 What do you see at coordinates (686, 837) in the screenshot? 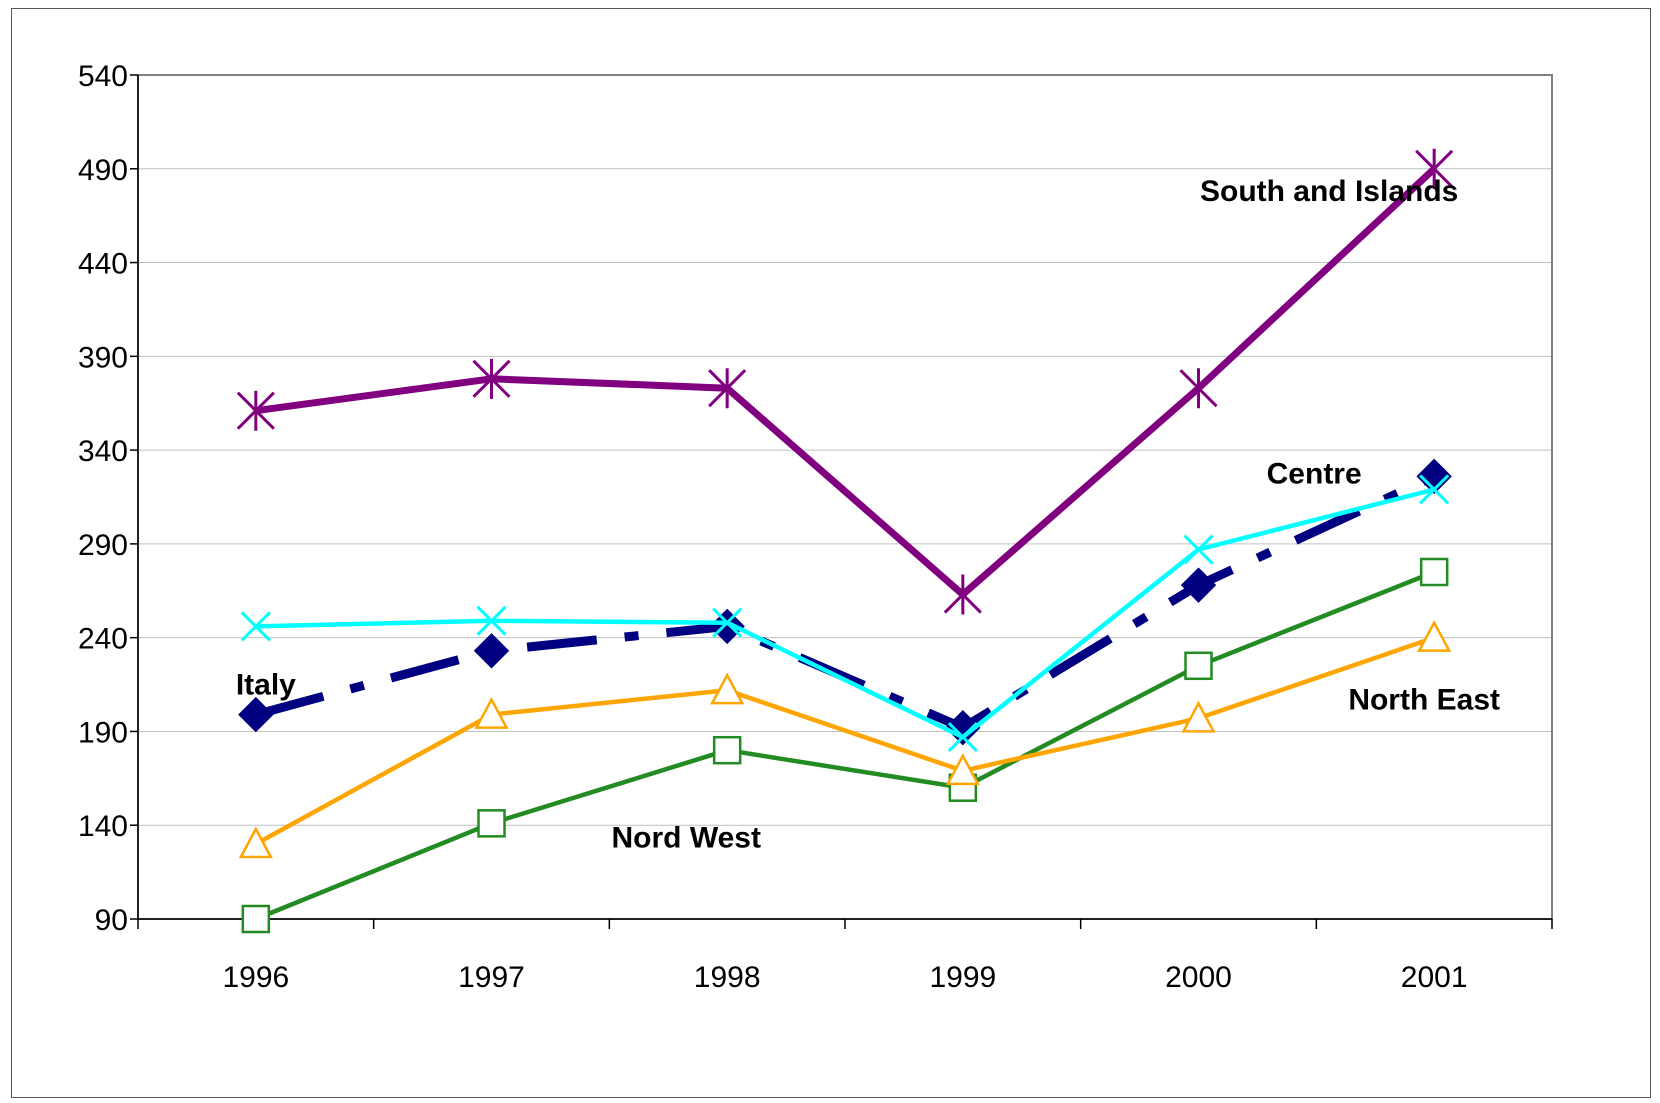
I see `series-label: Nord West` at bounding box center [686, 837].